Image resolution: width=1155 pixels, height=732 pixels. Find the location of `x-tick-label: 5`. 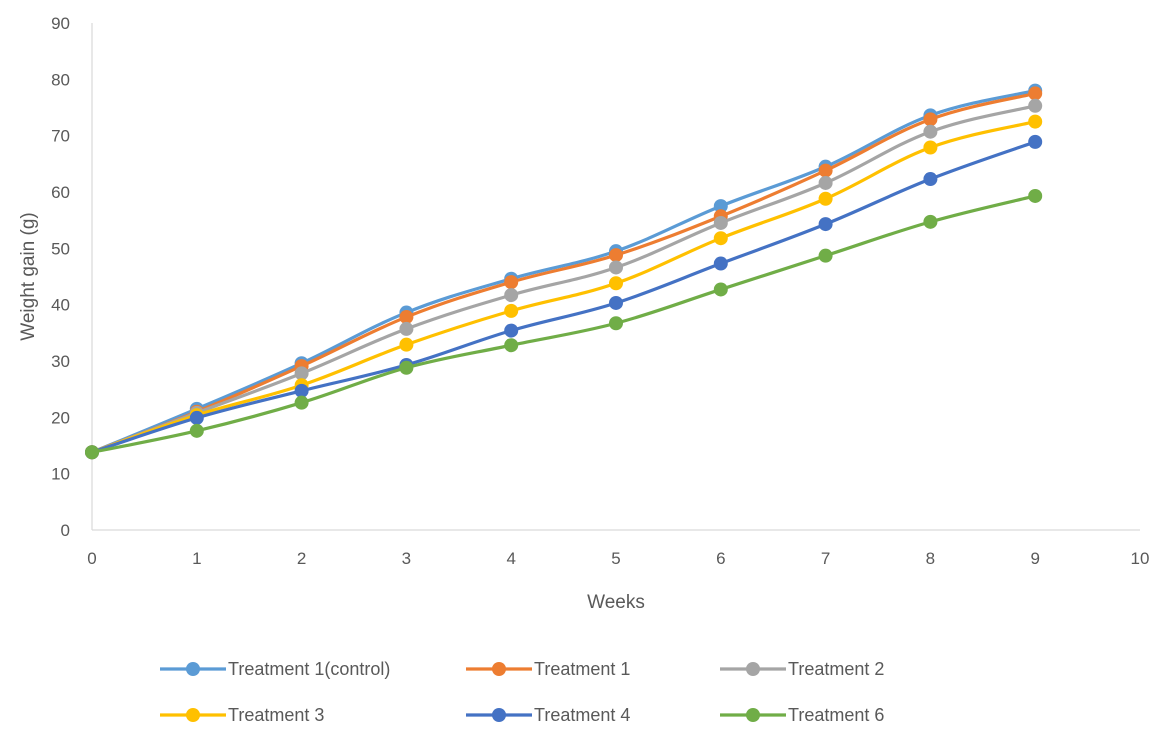

x-tick-label: 5 is located at coordinates (615, 558).